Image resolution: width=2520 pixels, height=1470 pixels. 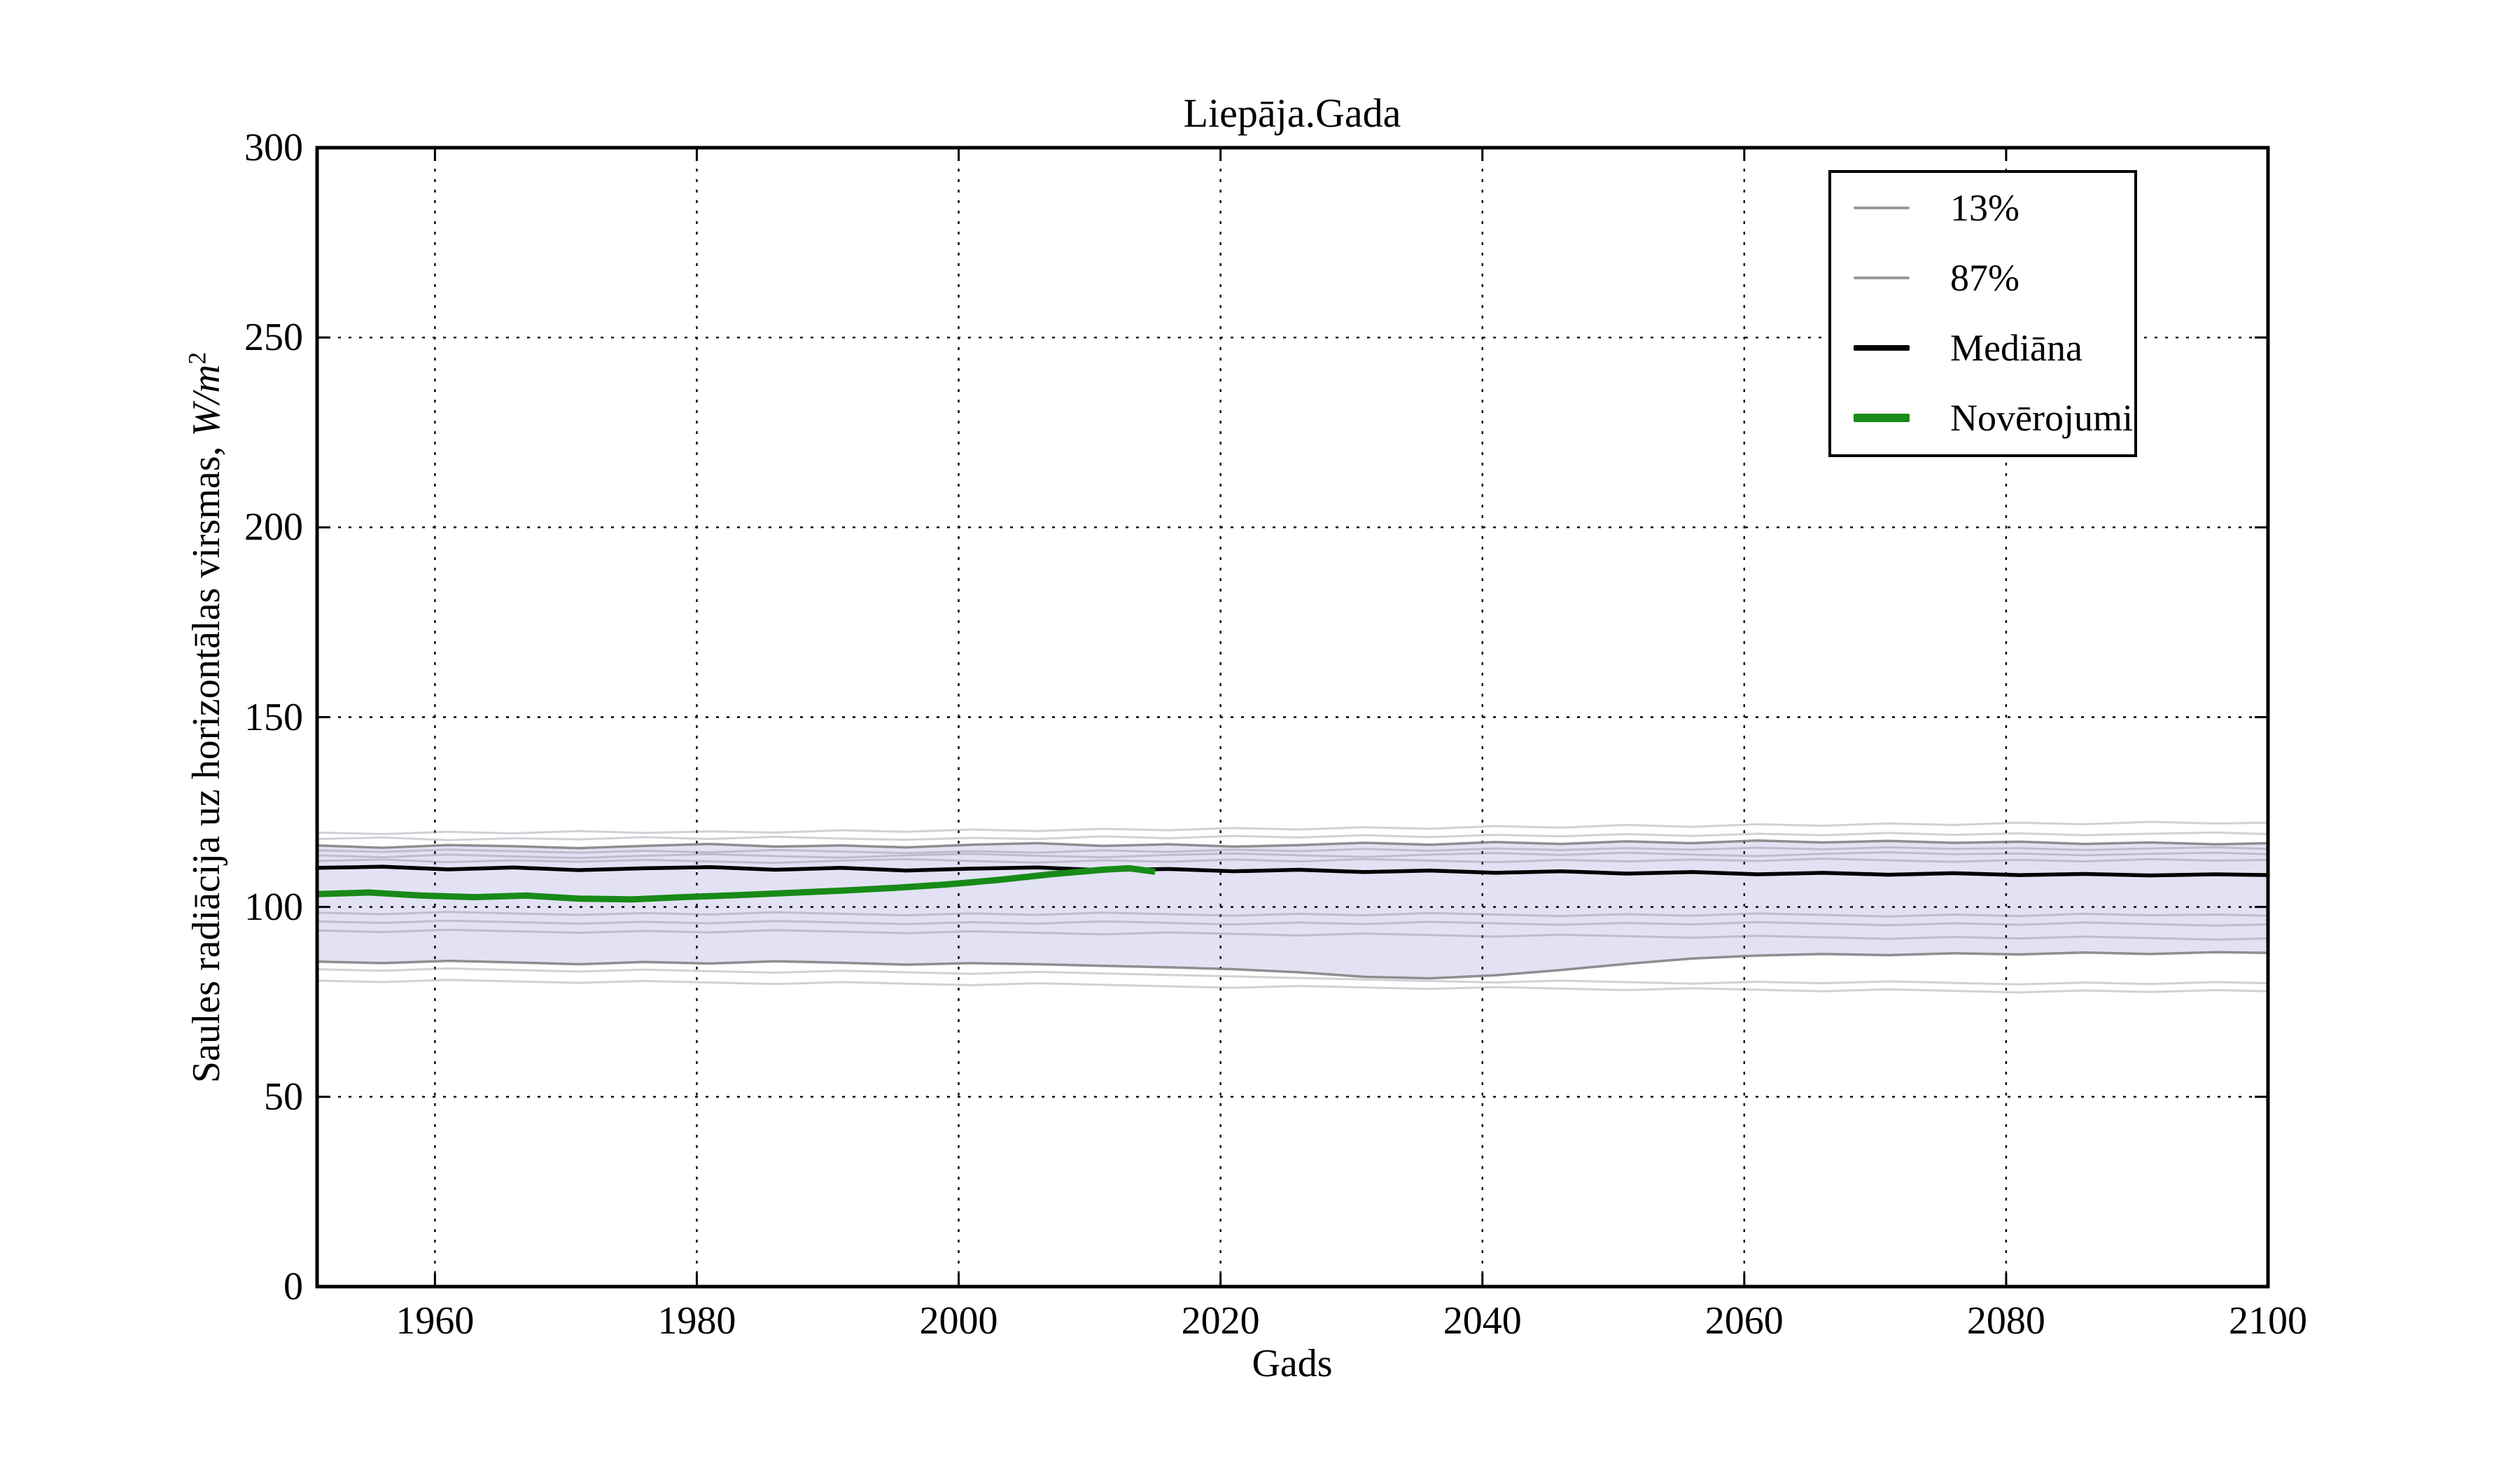 What do you see at coordinates (273, 907) in the screenshot?
I see `y-tick-label-100: 100` at bounding box center [273, 907].